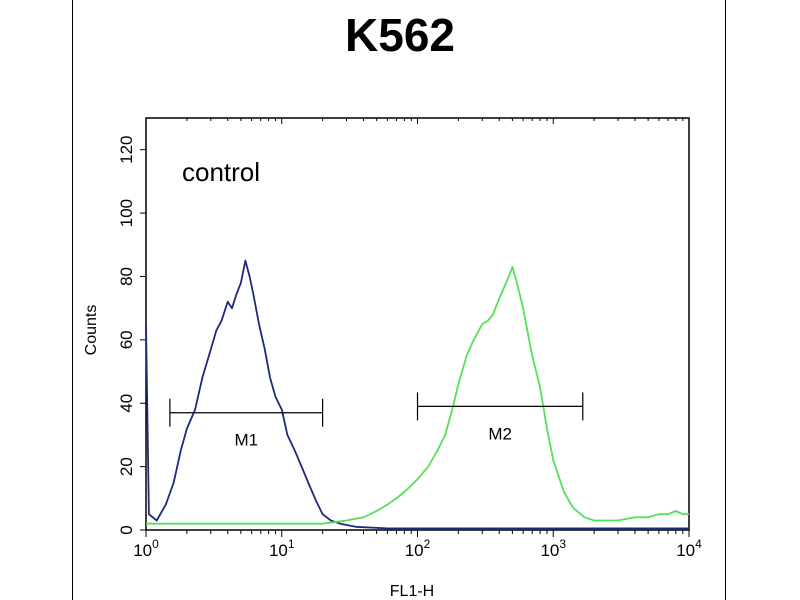 Image resolution: width=800 pixels, height=600 pixels. I want to click on marker-label-m1: M1, so click(246, 440).